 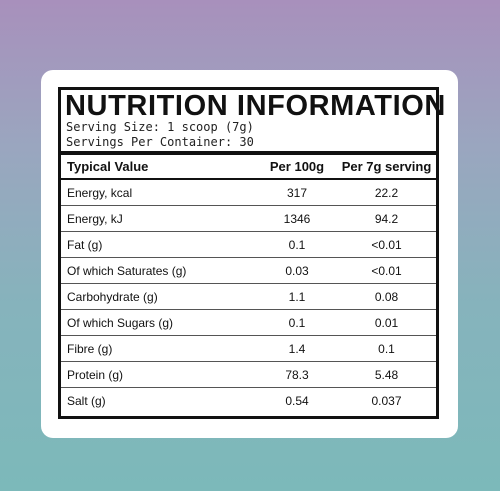 What do you see at coordinates (386, 167) in the screenshot?
I see `header-per-serving: Per 7g serving` at bounding box center [386, 167].